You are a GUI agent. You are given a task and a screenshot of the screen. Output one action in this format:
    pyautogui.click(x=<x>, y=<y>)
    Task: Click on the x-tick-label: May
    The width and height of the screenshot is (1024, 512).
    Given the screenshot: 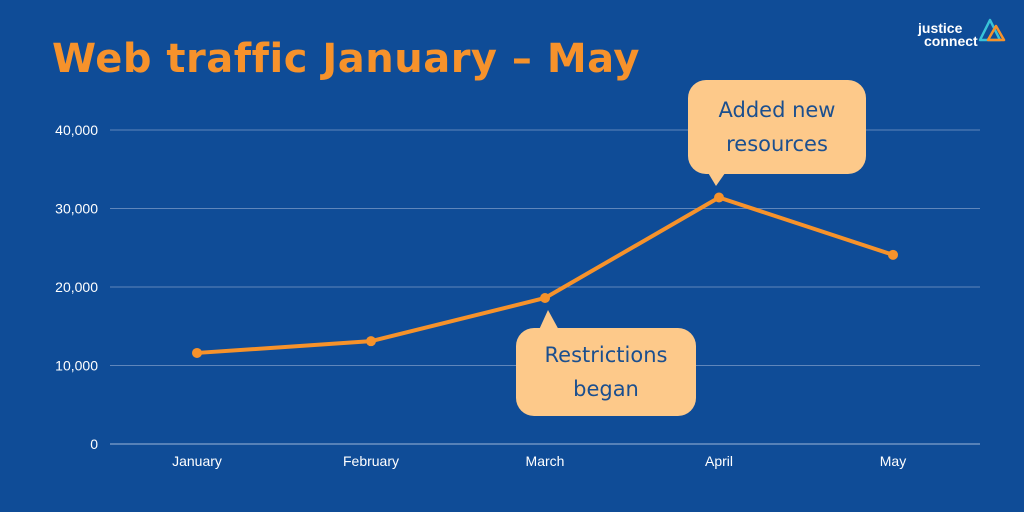 What is the action you would take?
    pyautogui.click(x=893, y=461)
    